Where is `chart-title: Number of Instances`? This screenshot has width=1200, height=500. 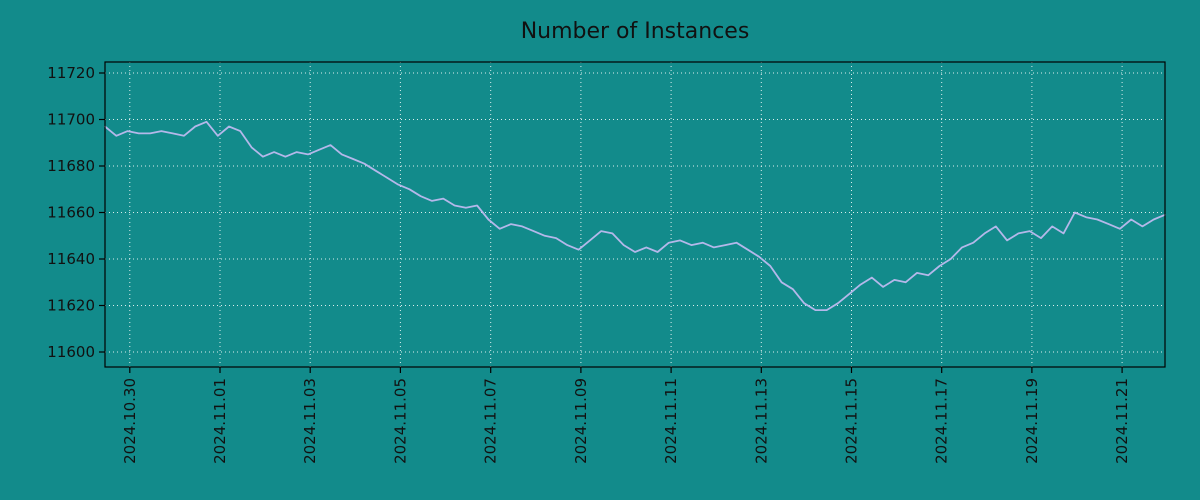
chart-title: Number of Instances is located at coordinates (635, 31).